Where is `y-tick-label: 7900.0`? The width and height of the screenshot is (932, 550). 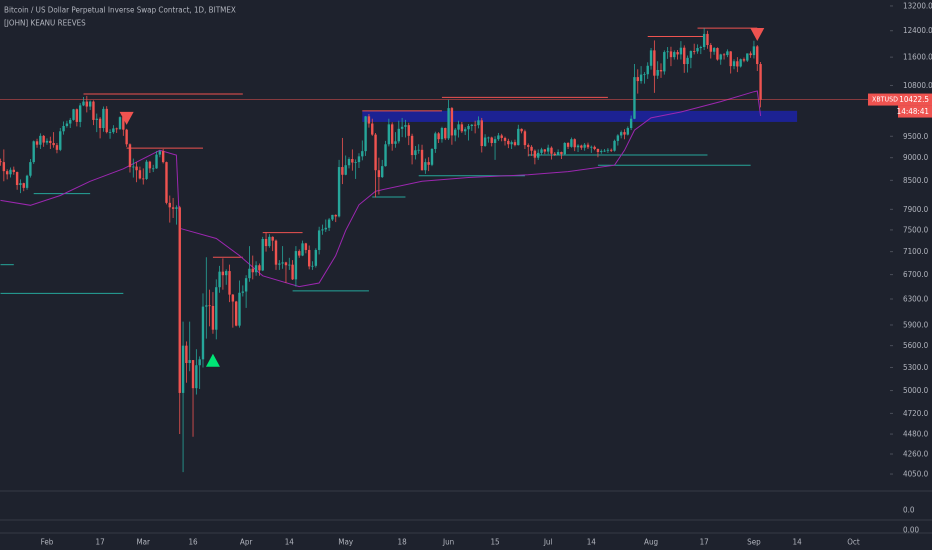 y-tick-label: 7900.0 is located at coordinates (916, 209).